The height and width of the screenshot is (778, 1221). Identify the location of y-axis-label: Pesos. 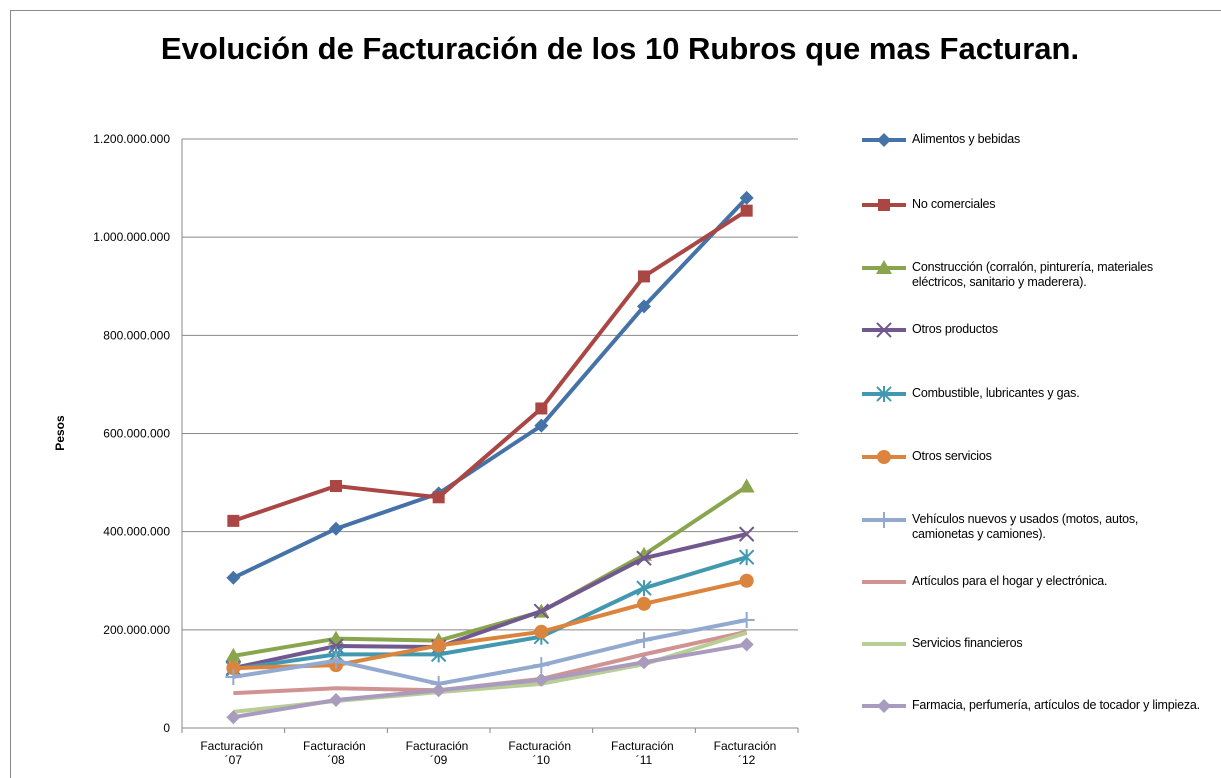
(60, 433).